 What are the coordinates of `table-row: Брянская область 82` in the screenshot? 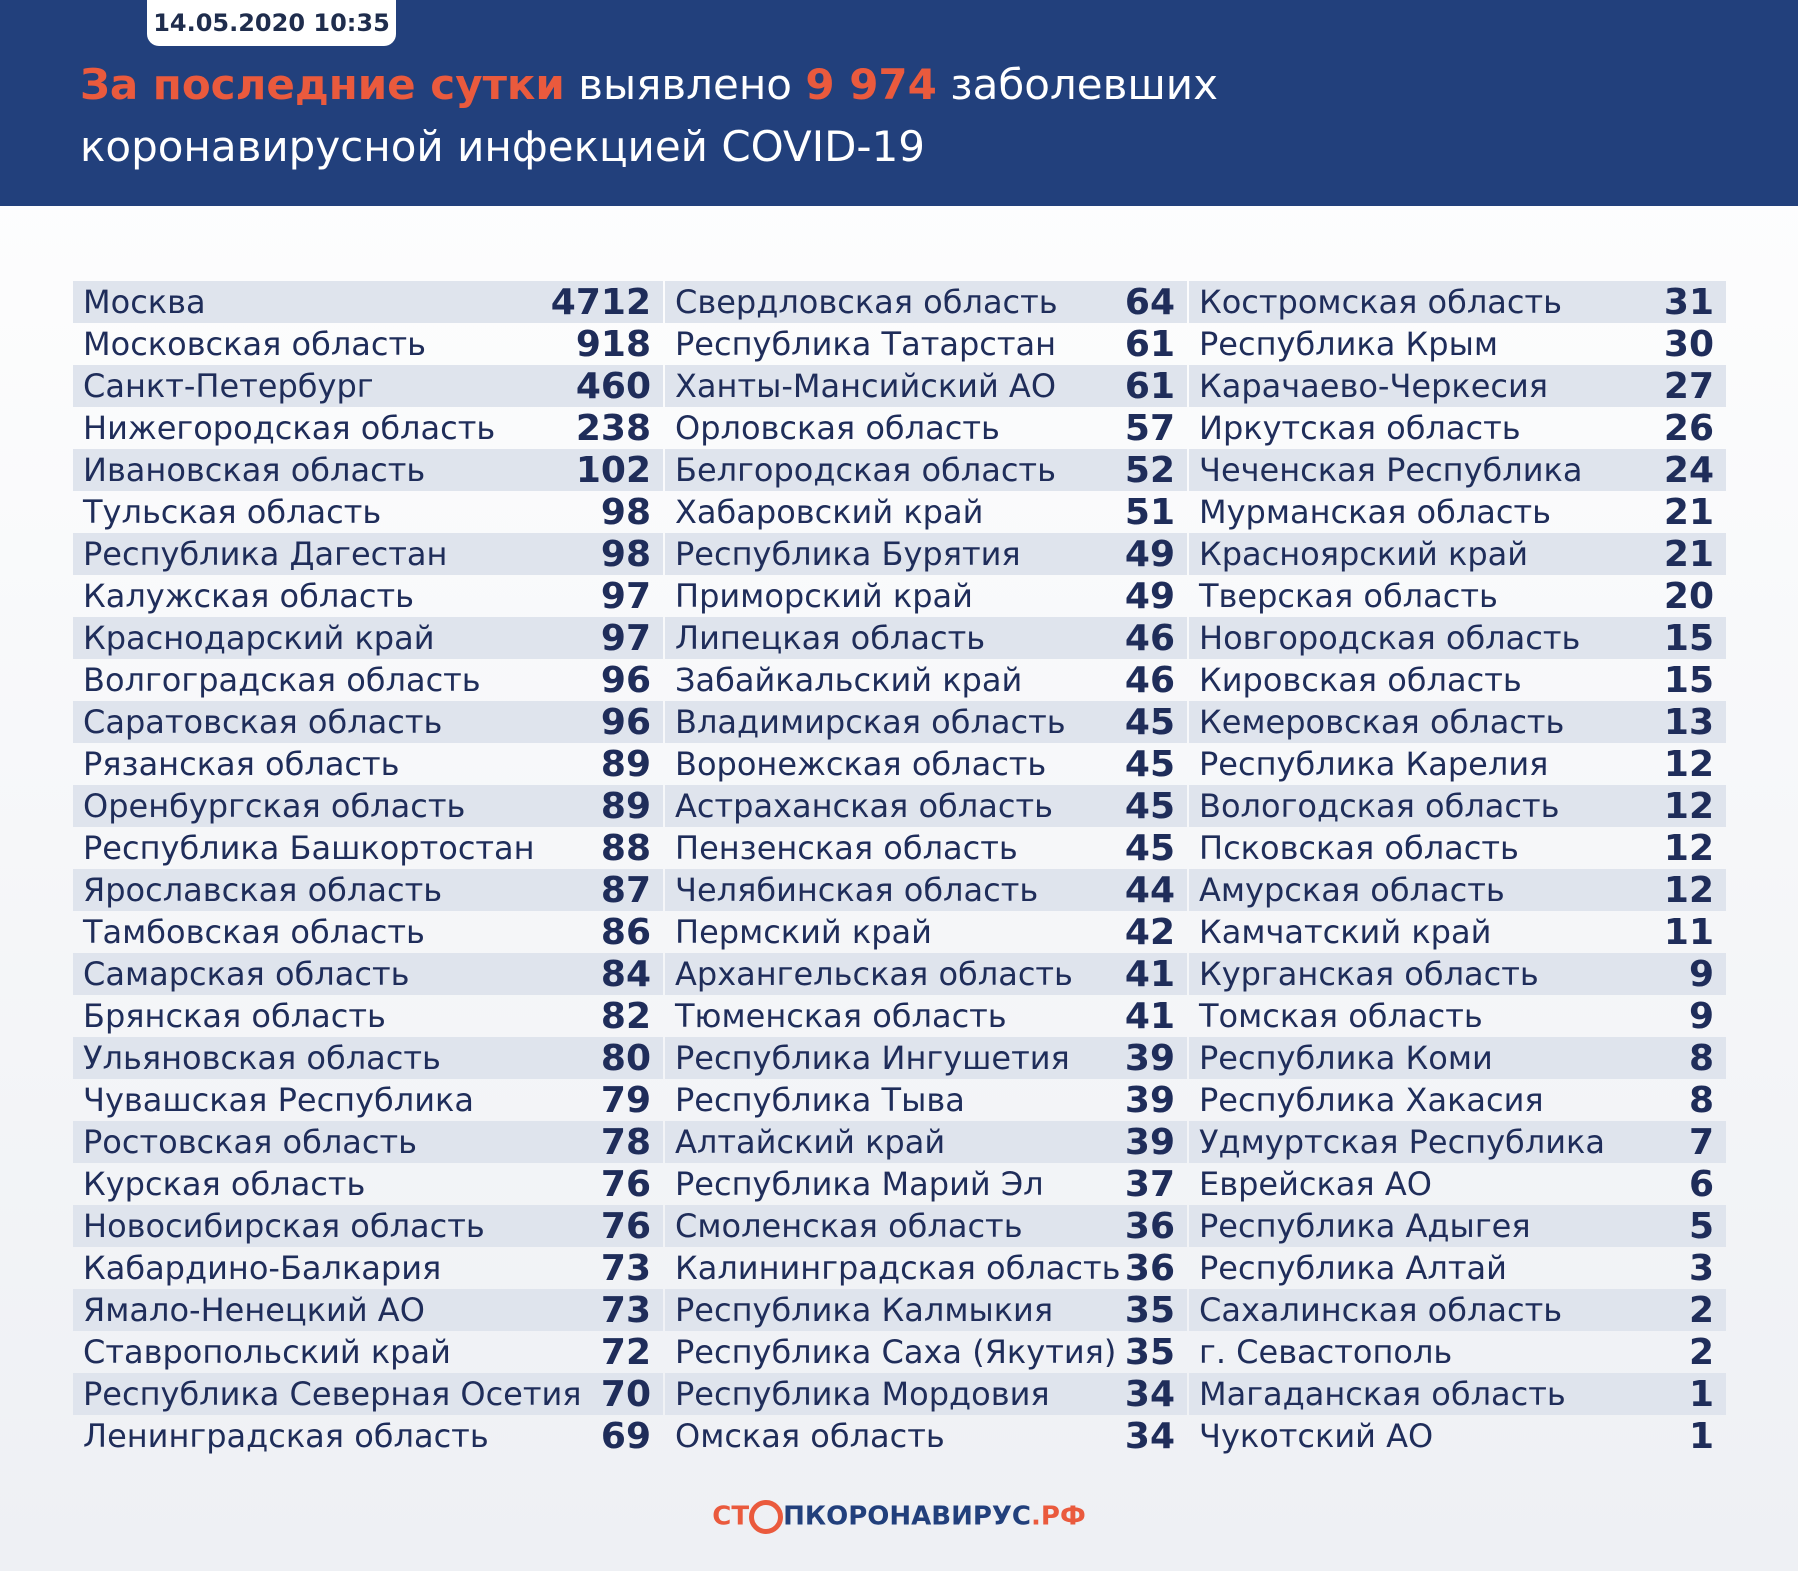 It's located at (368, 1016).